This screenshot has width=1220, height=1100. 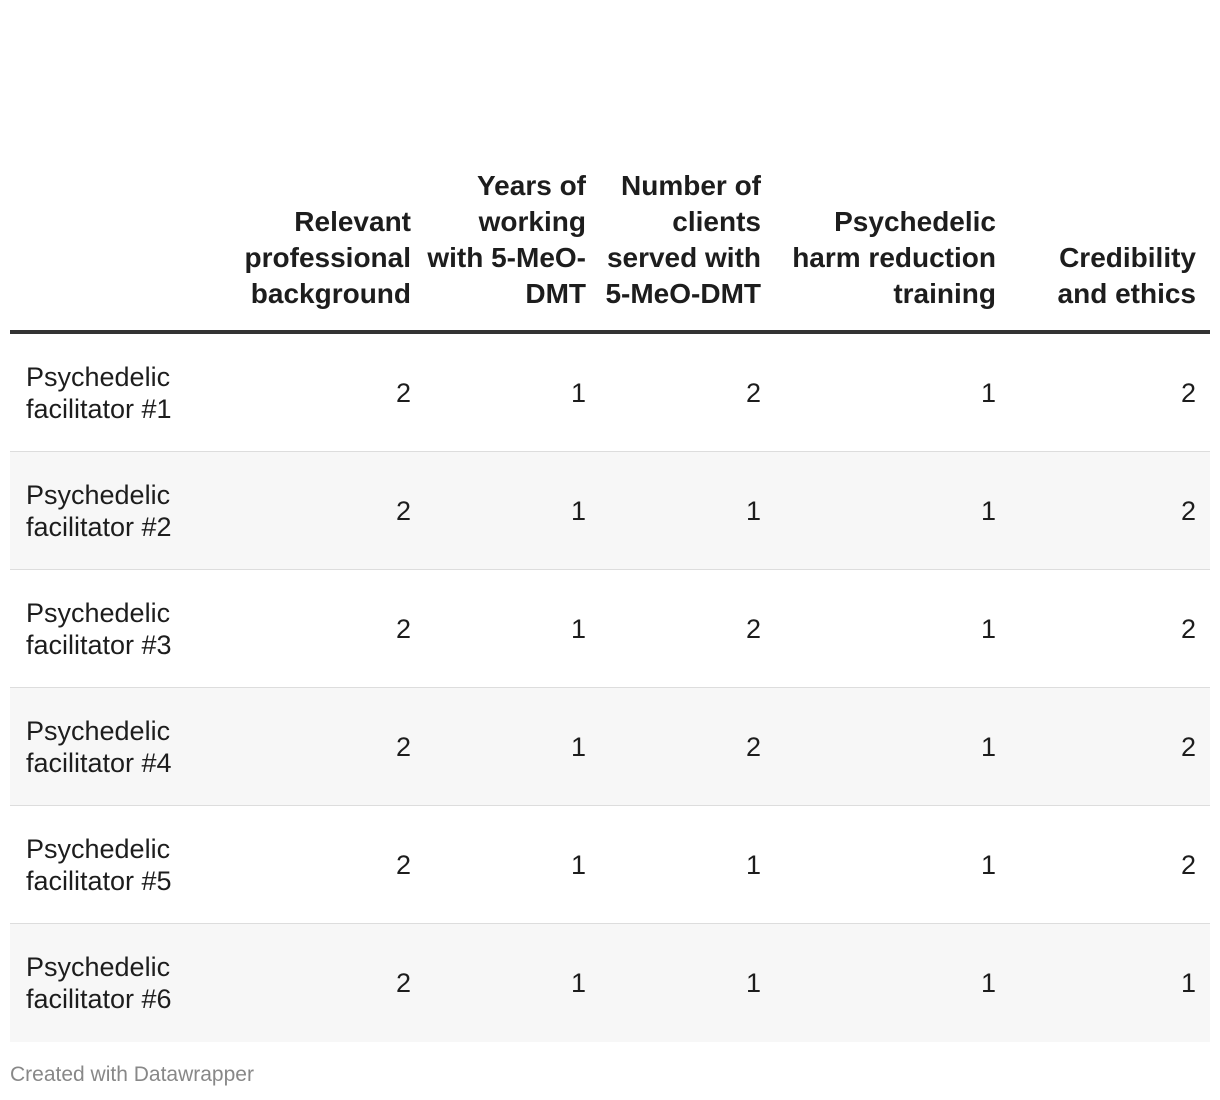 I want to click on table-row: Psychedelic facilitator #2 2 1 1 1 2, so click(x=610, y=510).